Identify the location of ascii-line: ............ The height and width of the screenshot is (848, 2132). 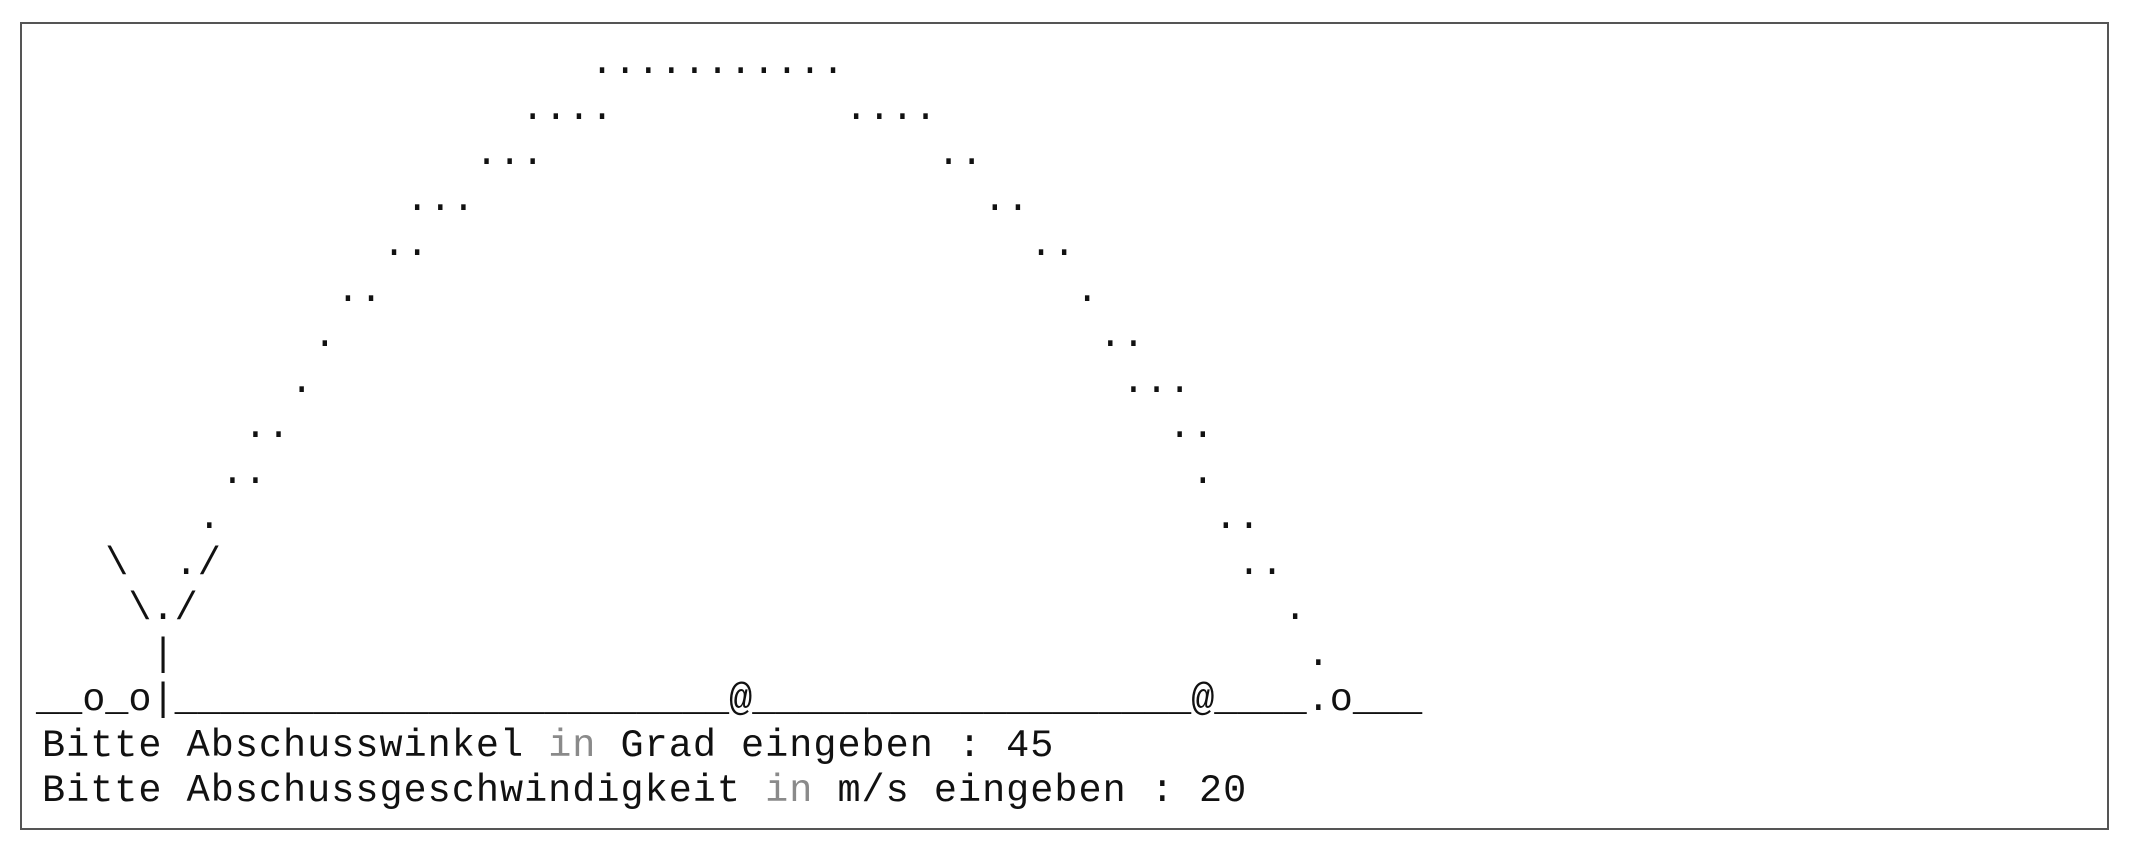
(440, 63).